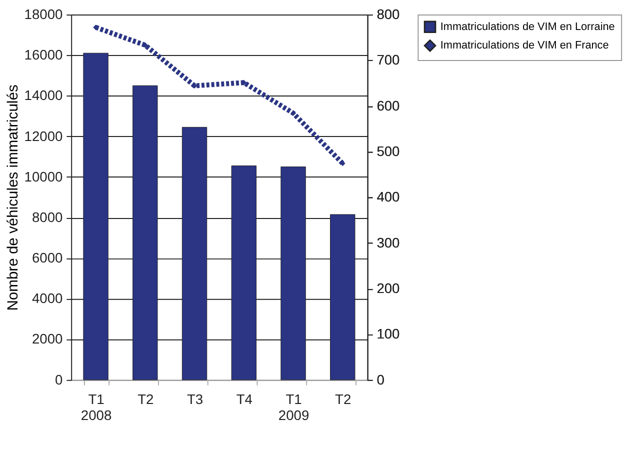 This screenshot has width=627, height=457. Describe the element at coordinates (388, 105) in the screenshot. I see `y2-tick-label: 600` at that location.